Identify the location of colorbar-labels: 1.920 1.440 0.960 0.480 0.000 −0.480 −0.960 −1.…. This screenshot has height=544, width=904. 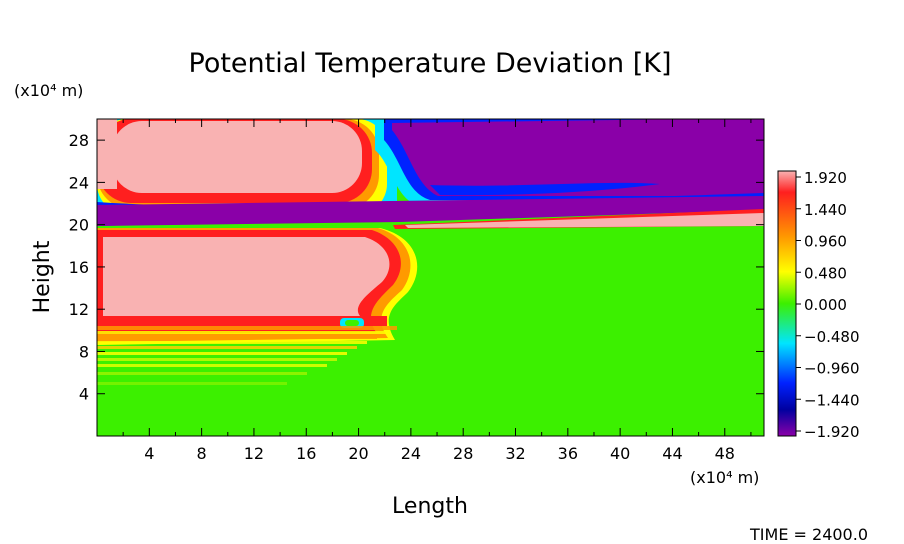
(828, 305).